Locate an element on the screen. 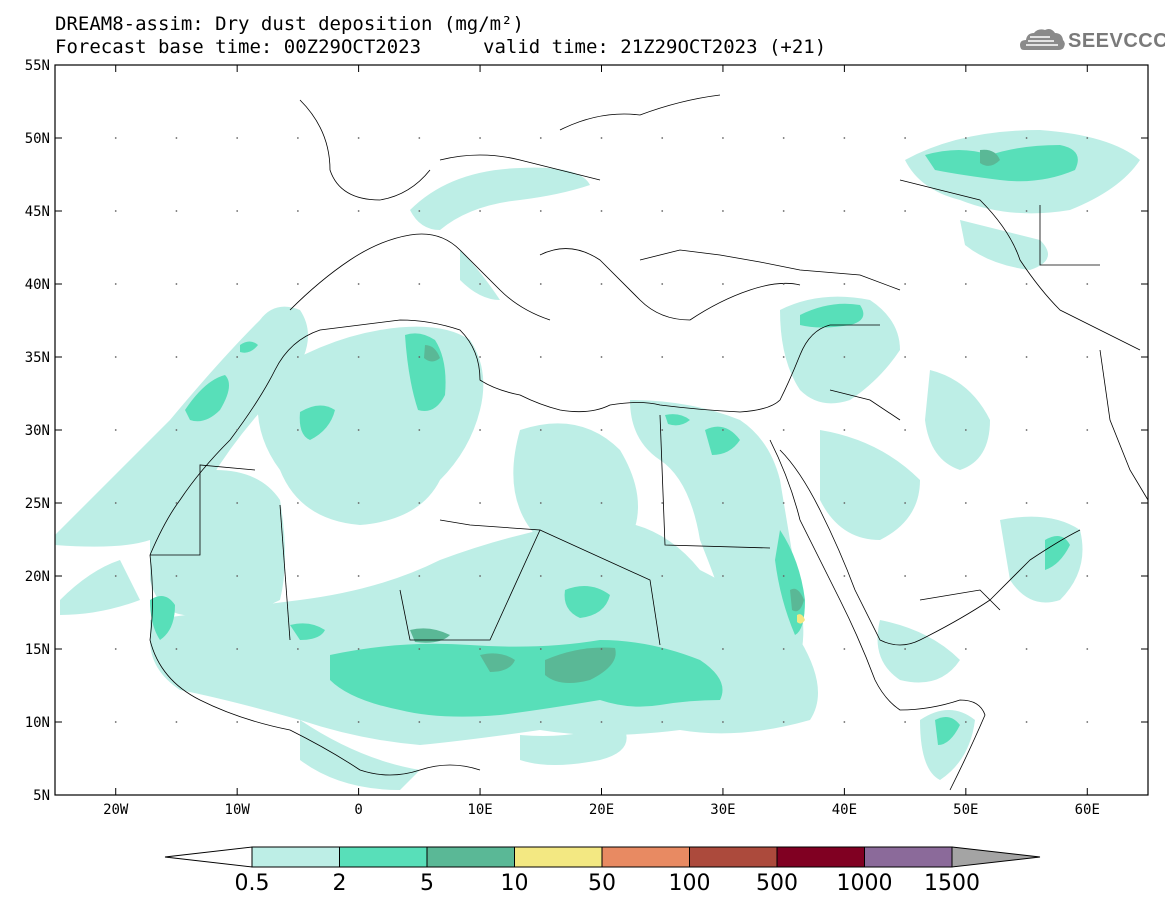  colorbar-under-arrow is located at coordinates (208, 857).